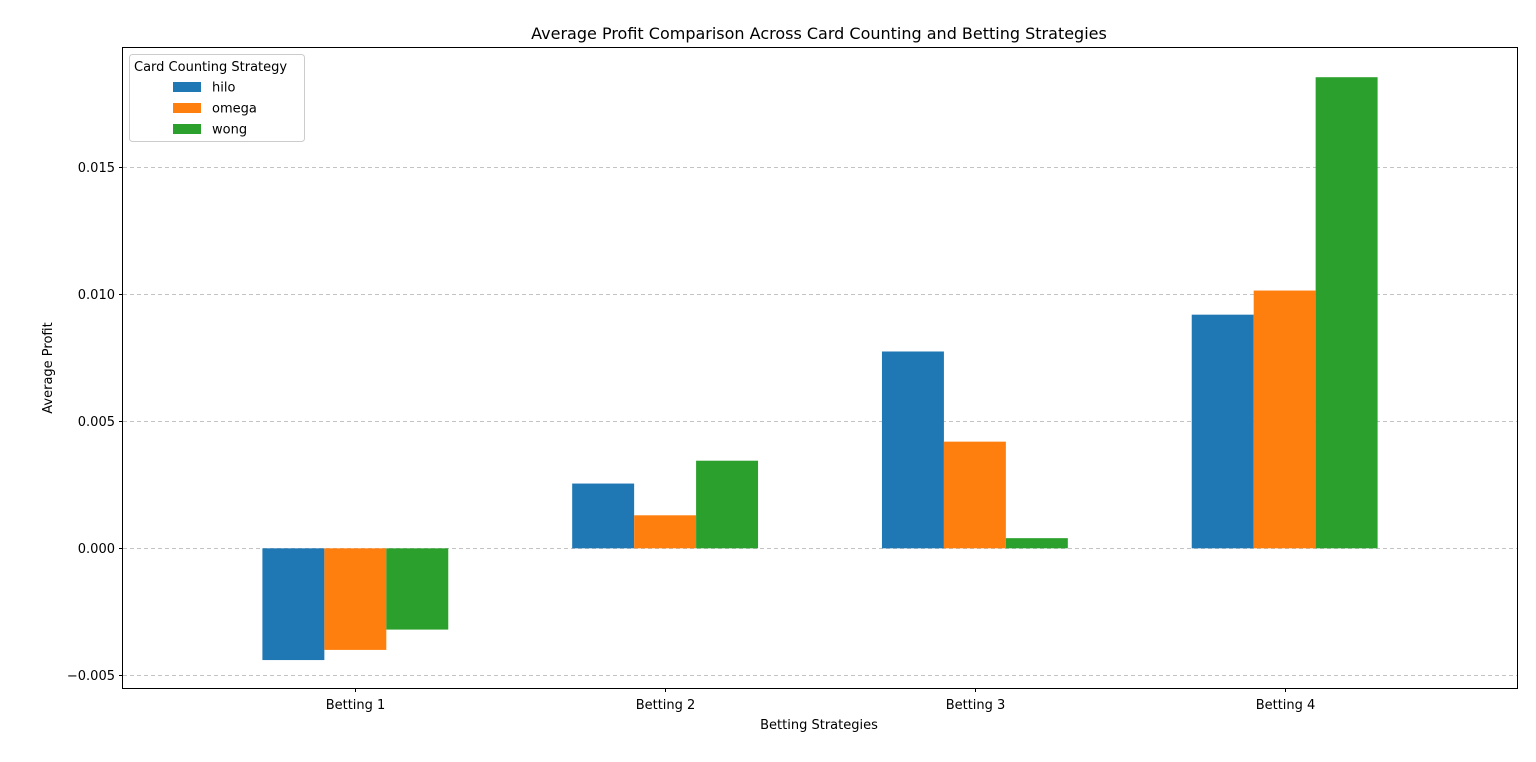 The image size is (1536, 762). Describe the element at coordinates (223, 88) in the screenshot. I see `legend-label-hilo: hilo` at that location.